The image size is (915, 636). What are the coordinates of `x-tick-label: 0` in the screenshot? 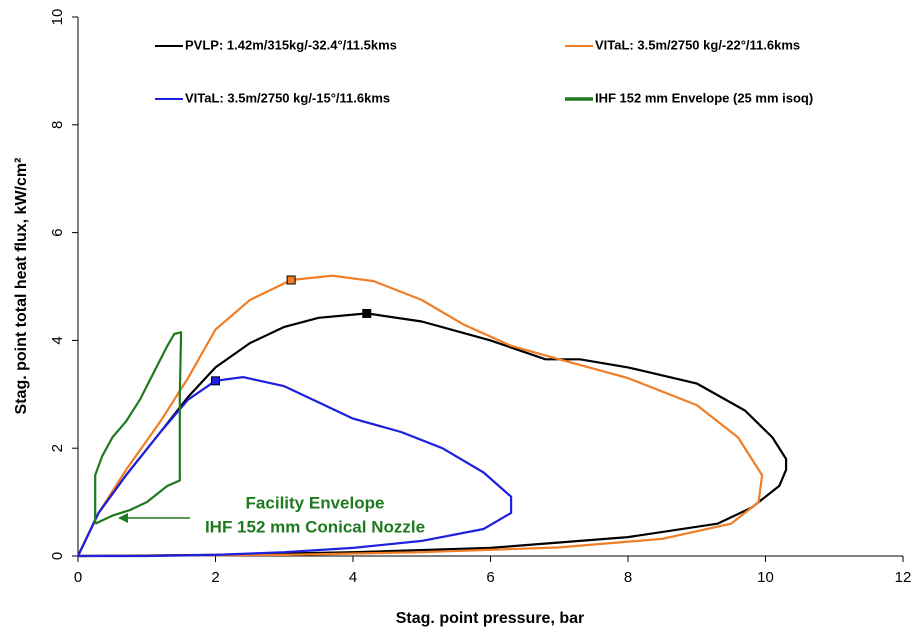 It's located at (78, 577).